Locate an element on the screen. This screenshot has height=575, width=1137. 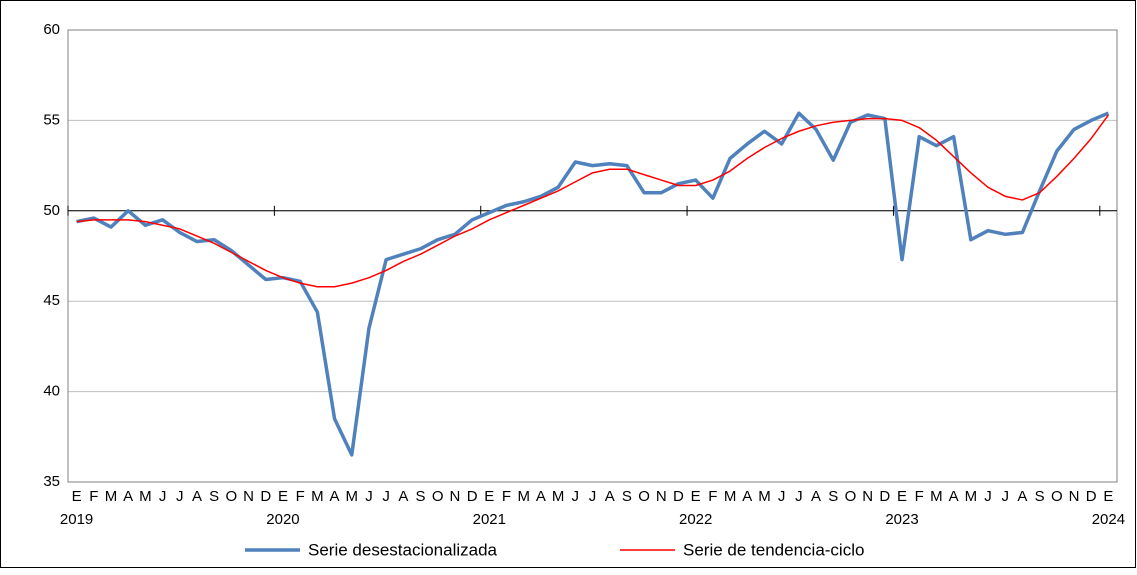
y-tick-label: 45 is located at coordinates (51, 300).